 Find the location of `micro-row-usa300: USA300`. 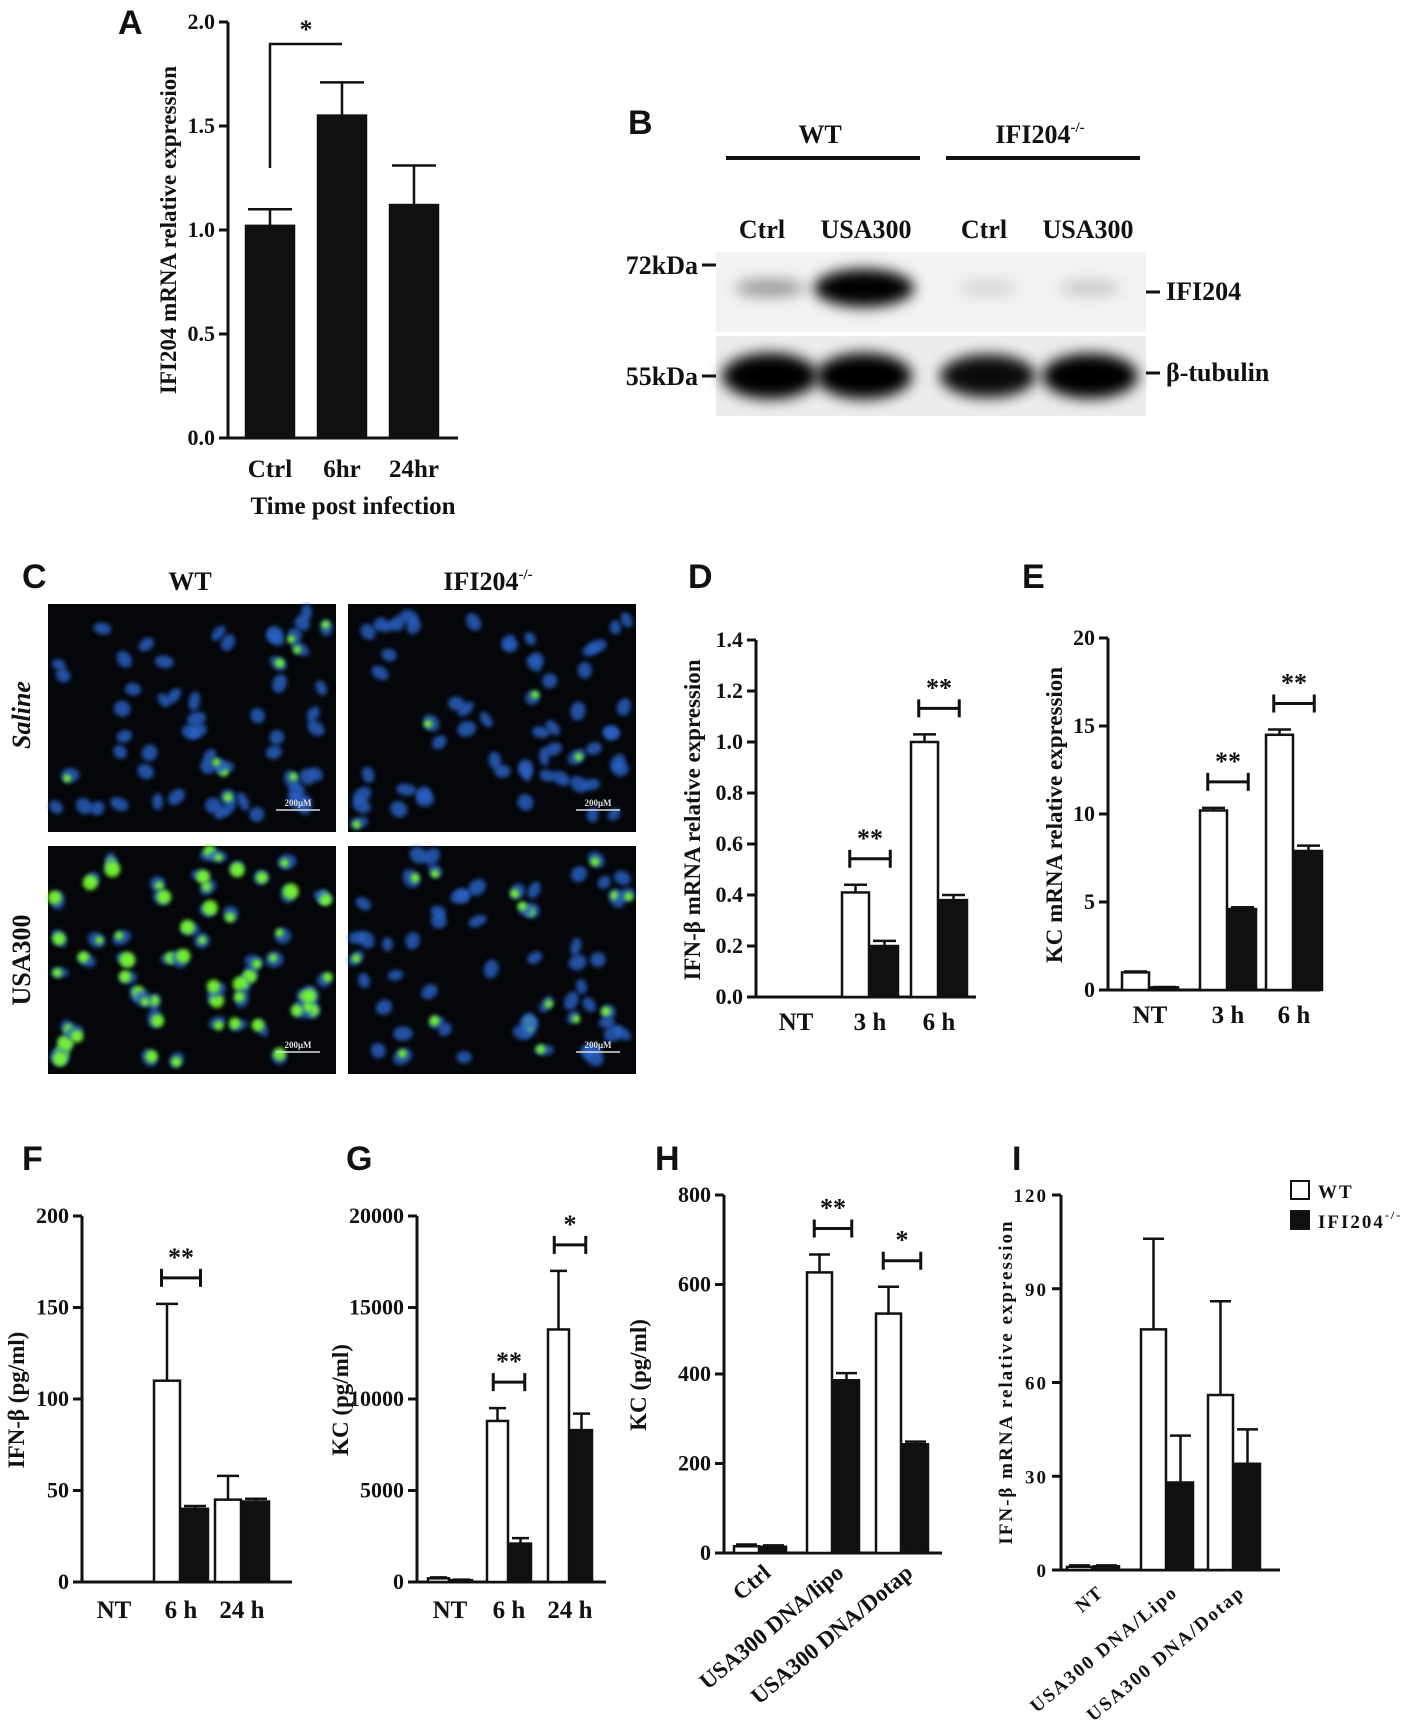

micro-row-usa300: USA300 is located at coordinates (21, 959).